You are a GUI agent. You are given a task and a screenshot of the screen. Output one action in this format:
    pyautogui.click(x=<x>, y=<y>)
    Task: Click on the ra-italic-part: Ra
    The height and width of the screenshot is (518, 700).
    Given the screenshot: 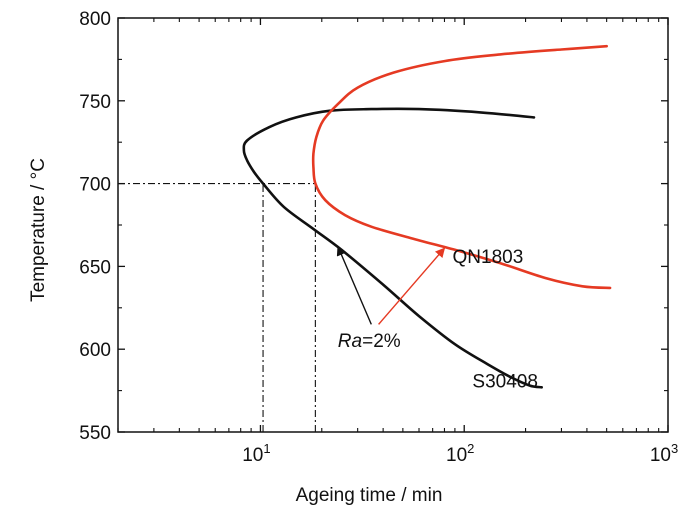 What is the action you would take?
    pyautogui.click(x=350, y=341)
    